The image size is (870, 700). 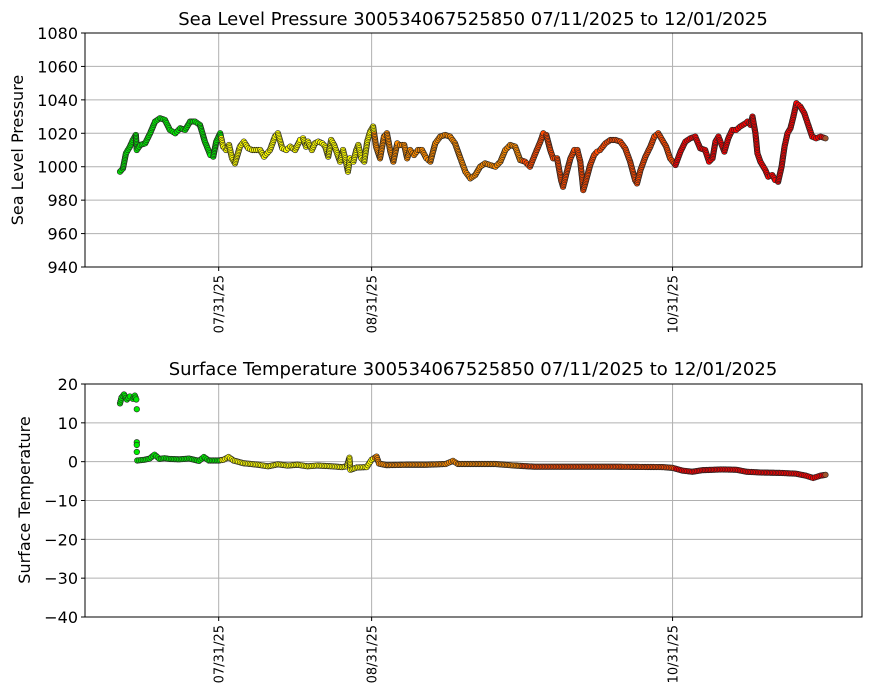 What do you see at coordinates (57, 167) in the screenshot?
I see `y-tick-label: 1000` at bounding box center [57, 167].